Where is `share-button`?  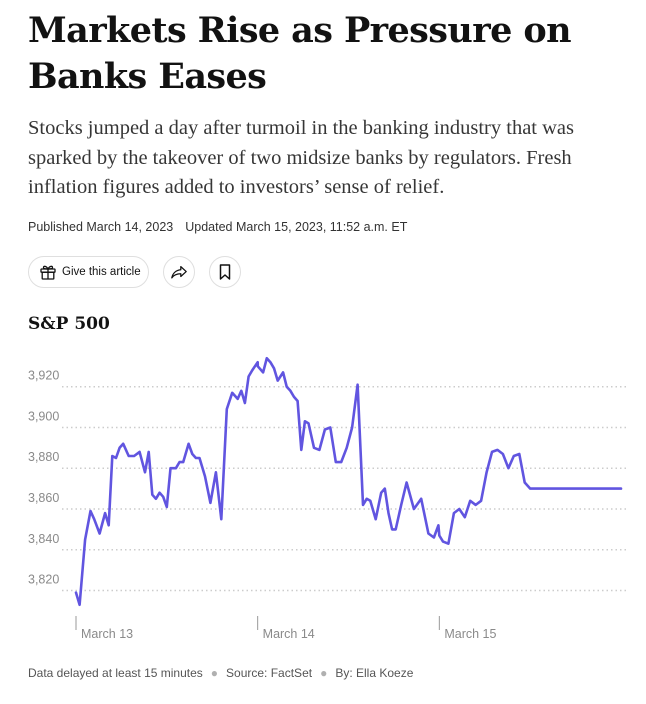
share-button is located at coordinates (179, 272).